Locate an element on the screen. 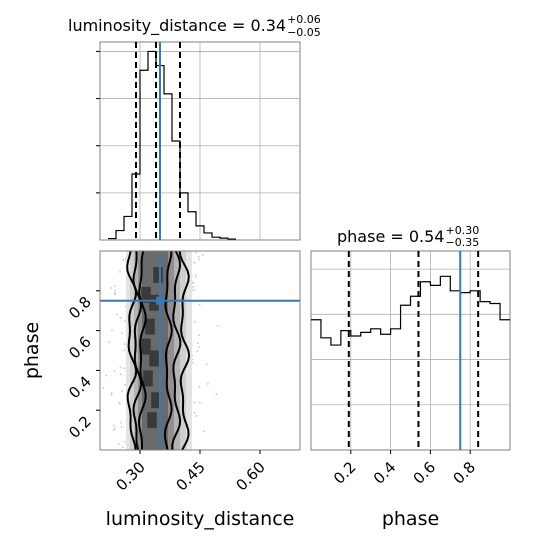 The height and width of the screenshot is (550, 550). density-body is located at coordinates (200, 350).